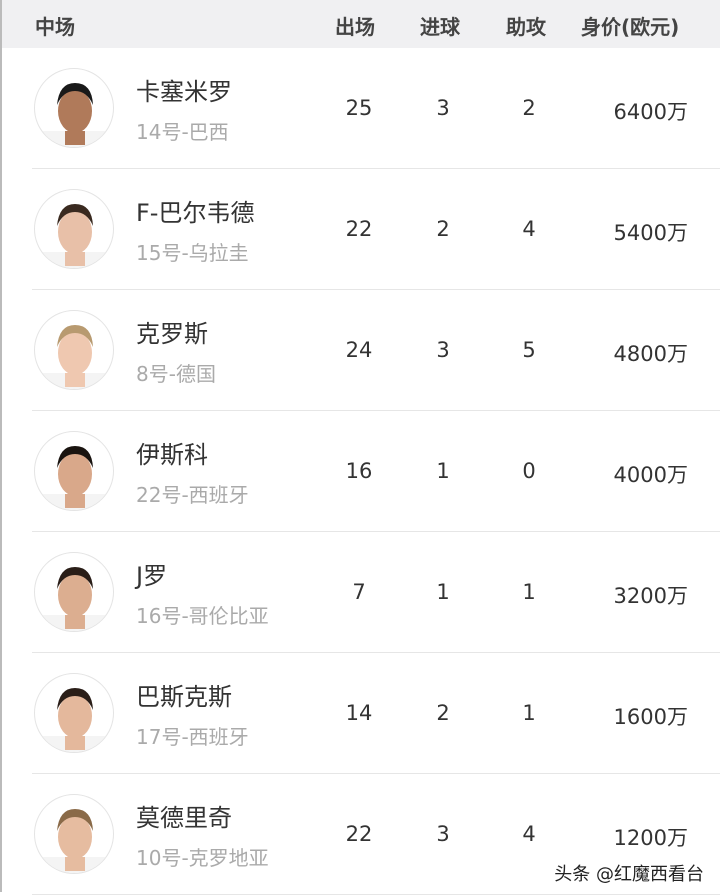 The height and width of the screenshot is (895, 720). What do you see at coordinates (359, 350) in the screenshot?
I see `apps-value: 24` at bounding box center [359, 350].